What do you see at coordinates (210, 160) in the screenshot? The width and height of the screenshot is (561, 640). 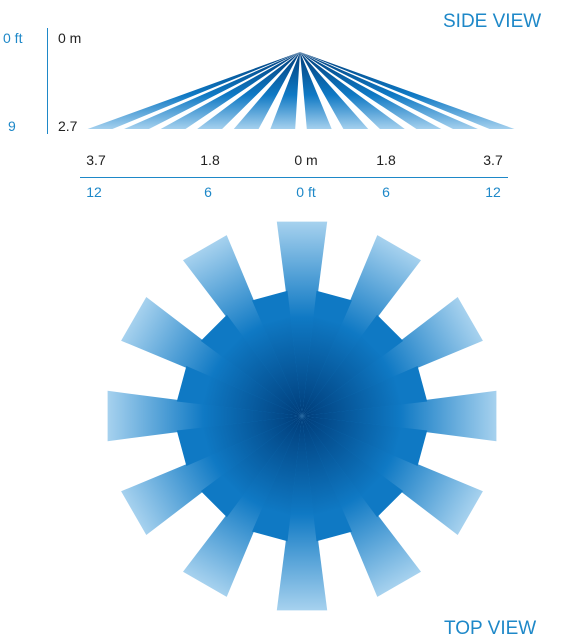 I see `distance-m-label-left-near: 1.8` at bounding box center [210, 160].